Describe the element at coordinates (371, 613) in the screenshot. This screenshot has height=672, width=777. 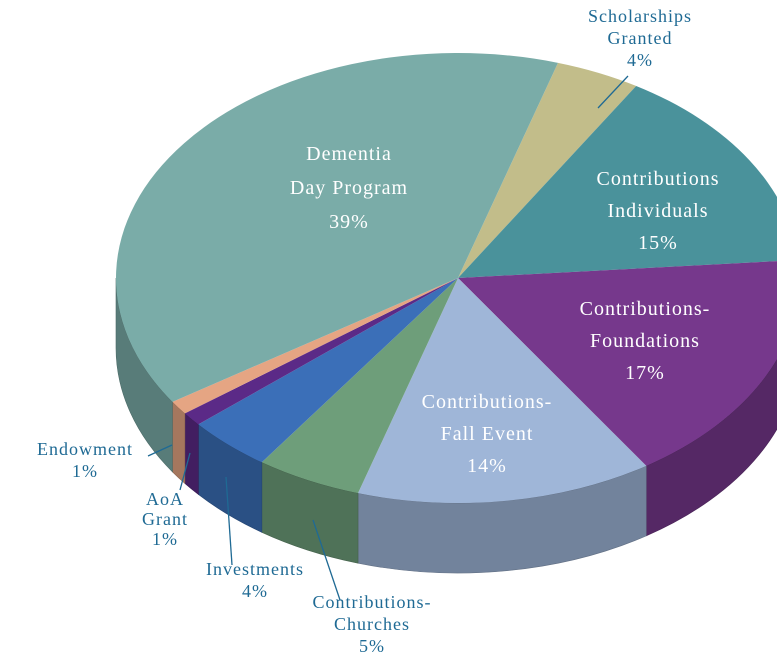
I see `slice-label: Contributions-Churches` at that location.